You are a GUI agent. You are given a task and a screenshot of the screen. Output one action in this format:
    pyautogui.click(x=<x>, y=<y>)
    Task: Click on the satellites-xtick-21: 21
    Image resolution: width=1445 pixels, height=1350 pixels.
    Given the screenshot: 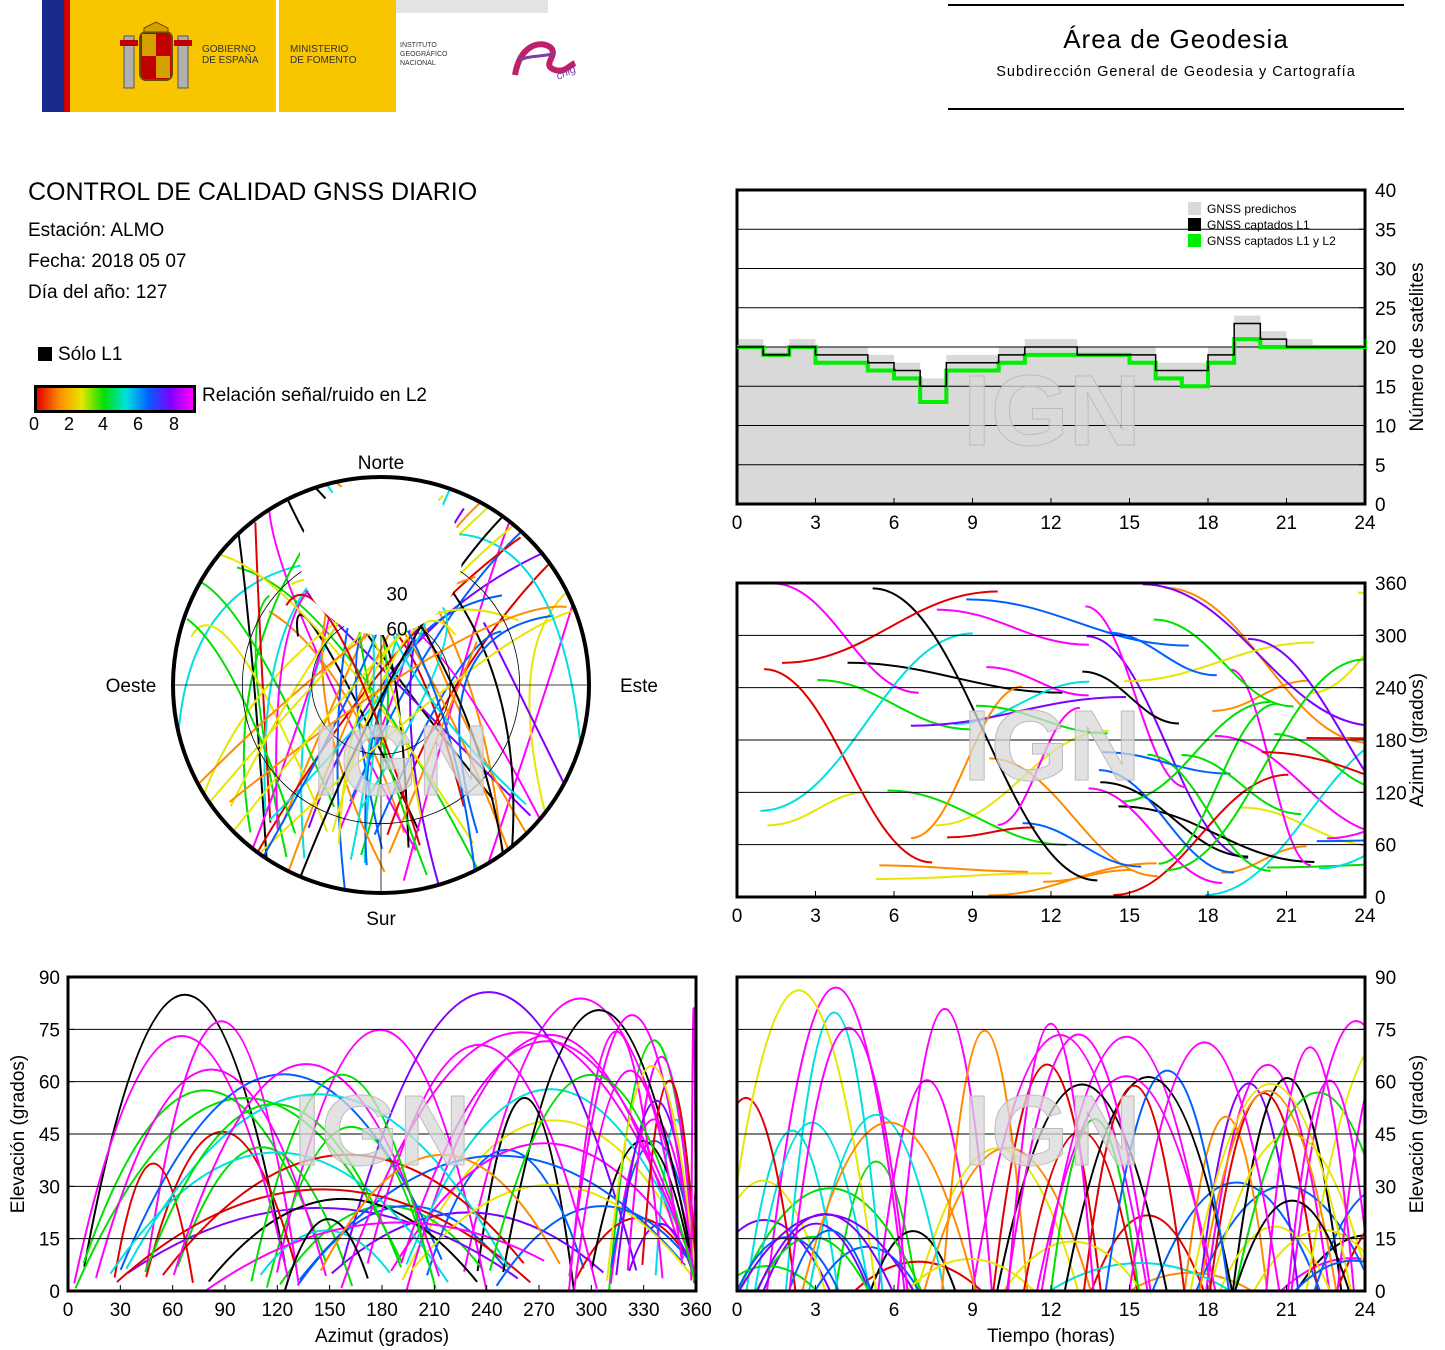 What is the action you would take?
    pyautogui.click(x=1286, y=523)
    